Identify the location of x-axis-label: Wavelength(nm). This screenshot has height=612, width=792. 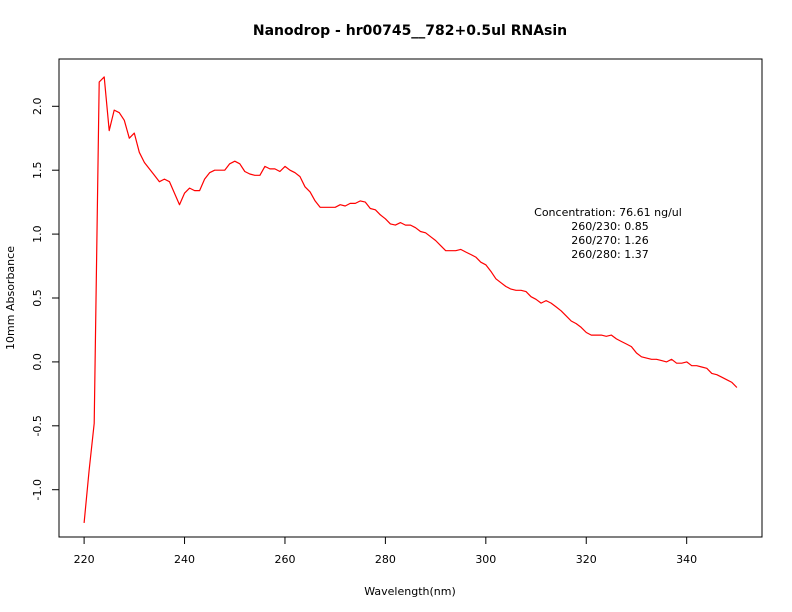
(410, 591).